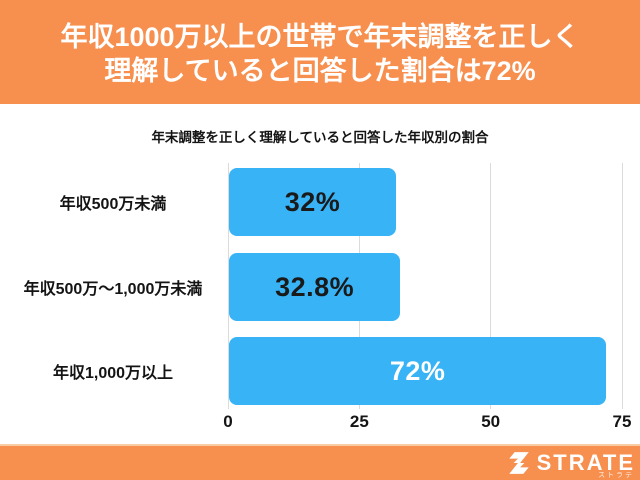  What do you see at coordinates (518, 463) in the screenshot?
I see `strate-s-icon` at bounding box center [518, 463].